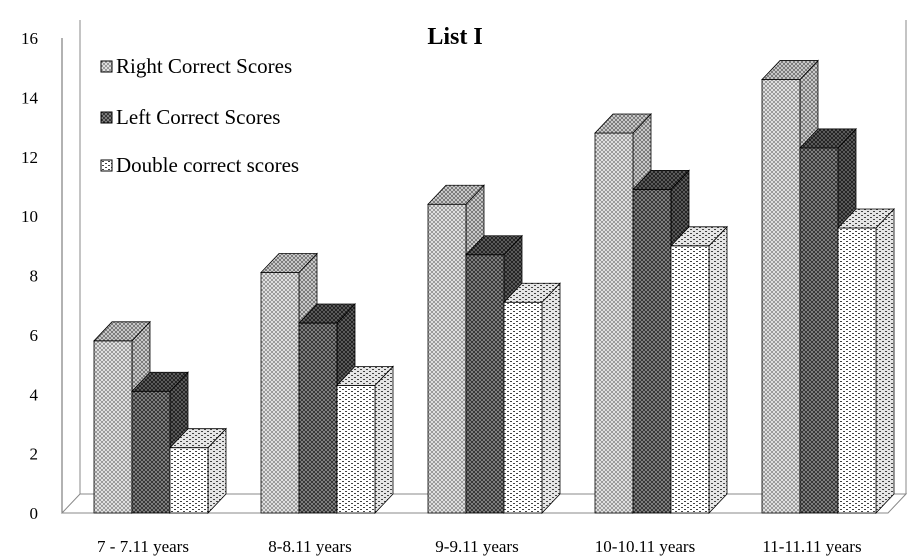 This screenshot has height=559, width=917. I want to click on category-label: 7 - 7.11 years, so click(143, 546).